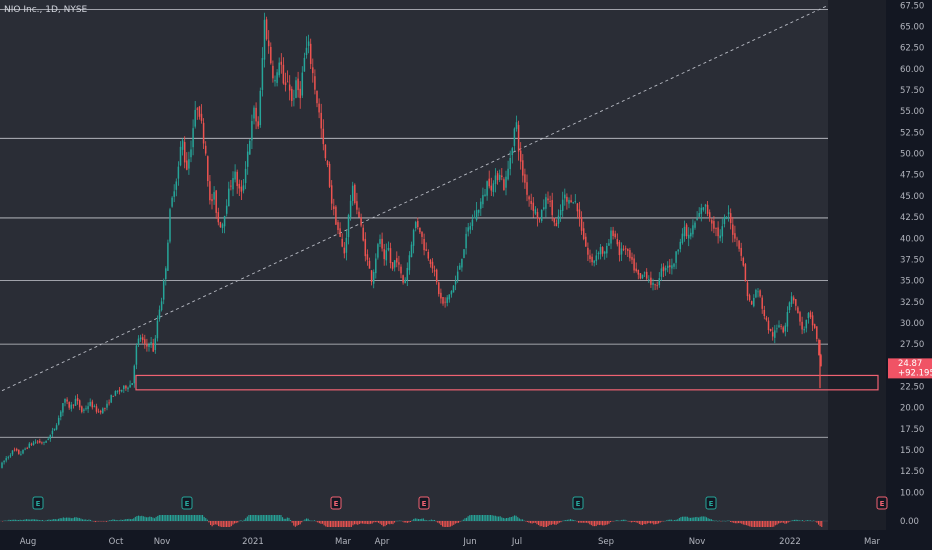 Image resolution: width=932 pixels, height=550 pixels. What do you see at coordinates (336, 503) in the screenshot?
I see `earnings-marker-2: E` at bounding box center [336, 503].